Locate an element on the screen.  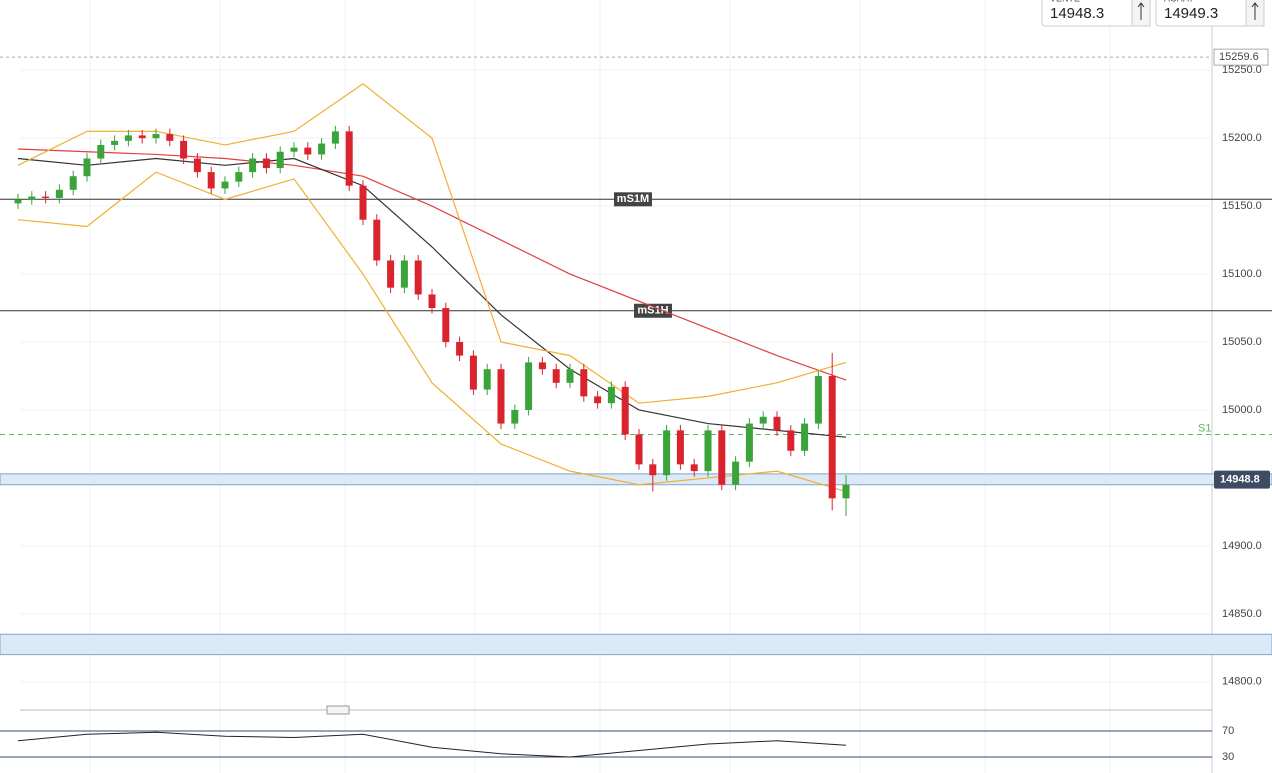
y-tick-label: 14850.0 is located at coordinates (1242, 614).